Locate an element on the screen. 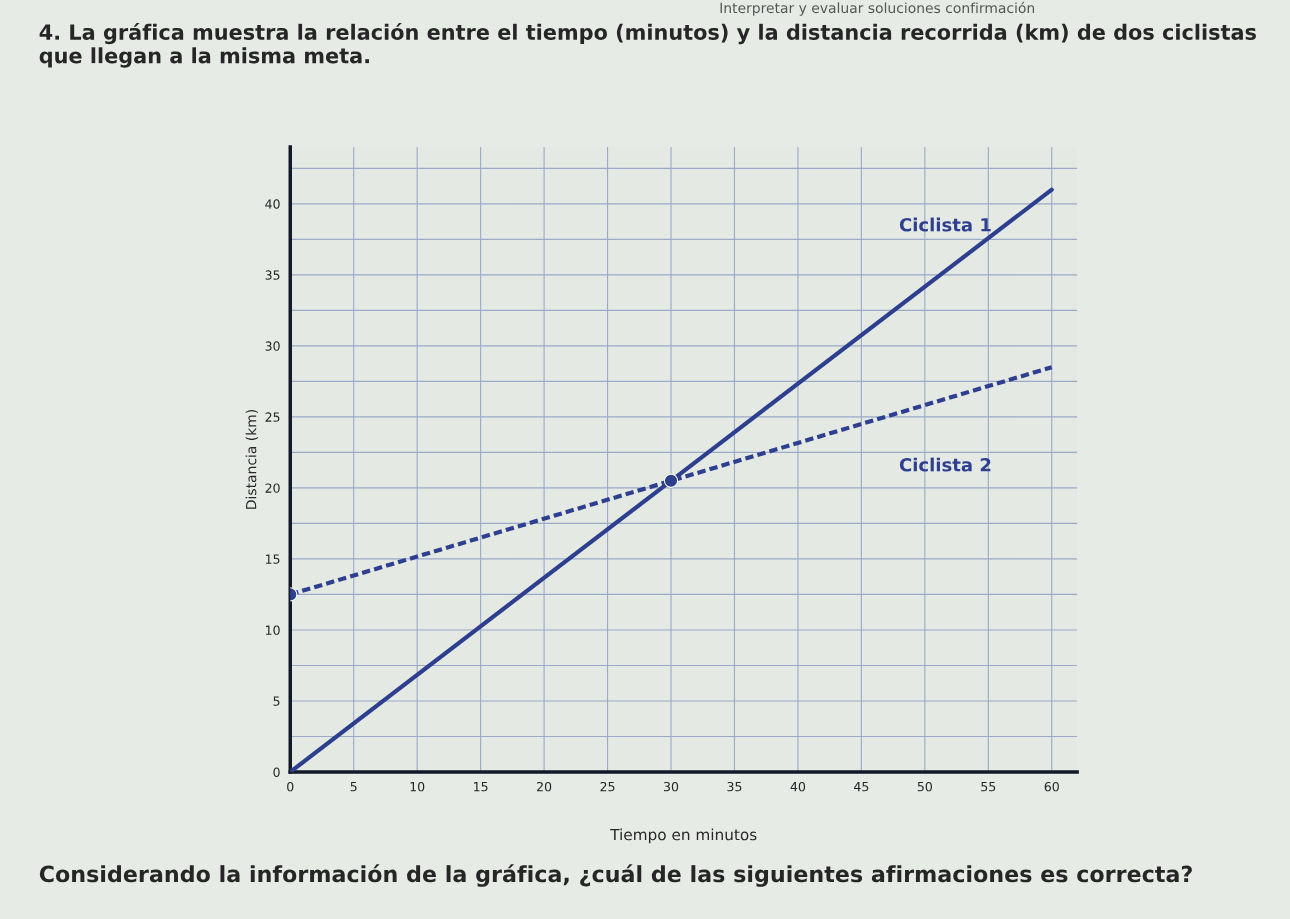 The height and width of the screenshot is (919, 1290). x-tick-label: 20 is located at coordinates (544, 786).